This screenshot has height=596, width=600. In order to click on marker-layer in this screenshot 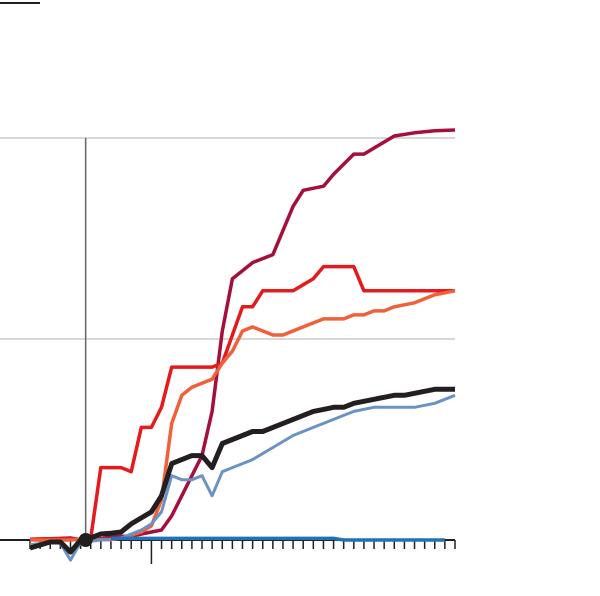, I will do `click(85, 540)`.